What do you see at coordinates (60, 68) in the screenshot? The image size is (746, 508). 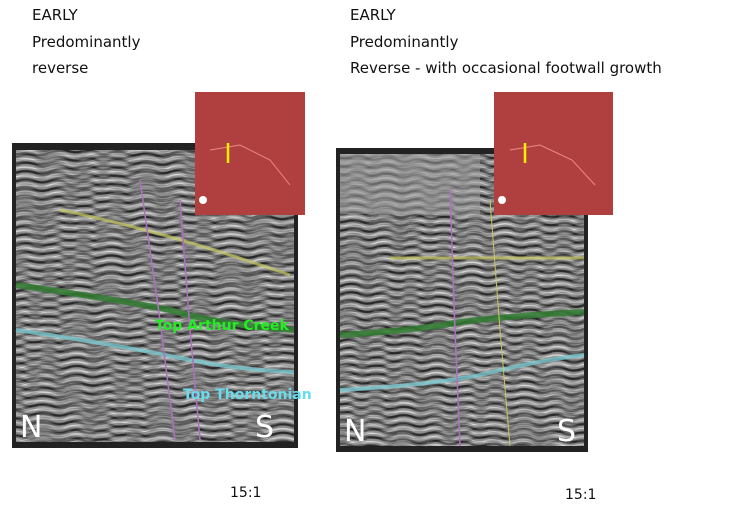 I see `heading-line: reverse` at bounding box center [60, 68].